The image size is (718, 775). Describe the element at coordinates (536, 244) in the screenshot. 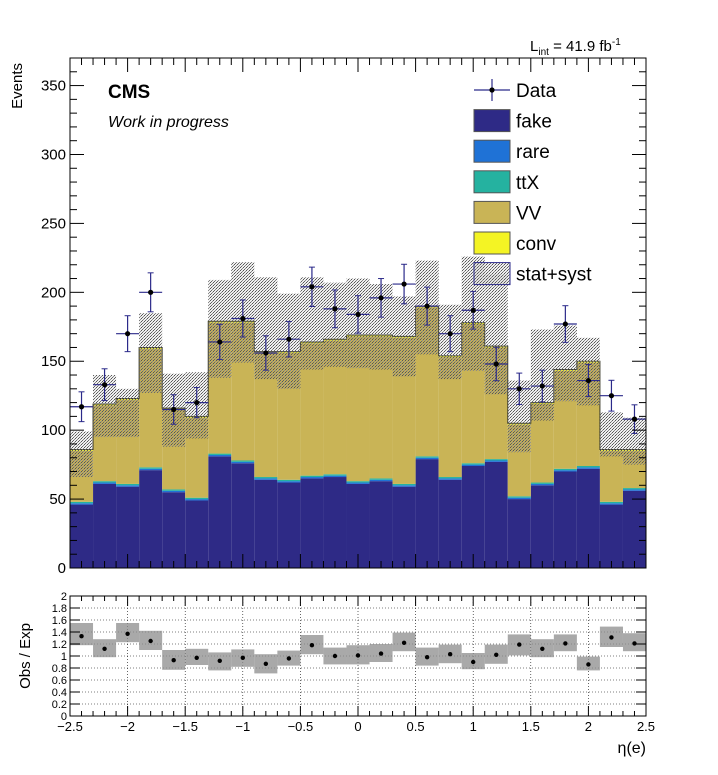

I see `legend-label: conv` at that location.